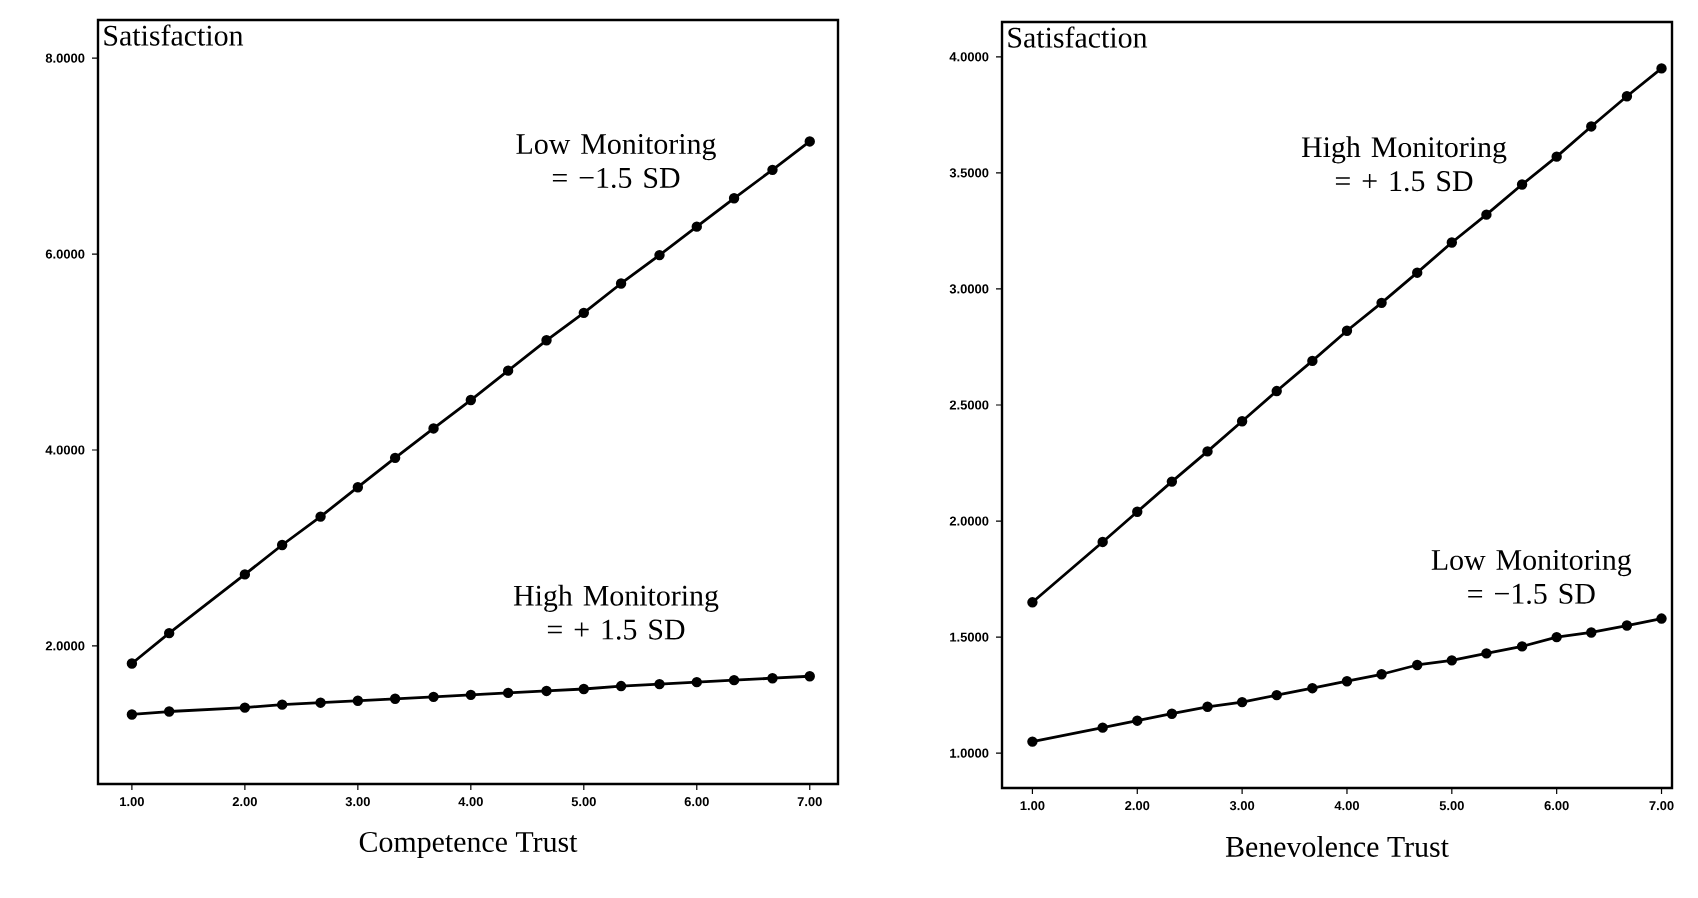  What do you see at coordinates (1337, 846) in the screenshot?
I see `x-axis-title: Benevolence Trust` at bounding box center [1337, 846].